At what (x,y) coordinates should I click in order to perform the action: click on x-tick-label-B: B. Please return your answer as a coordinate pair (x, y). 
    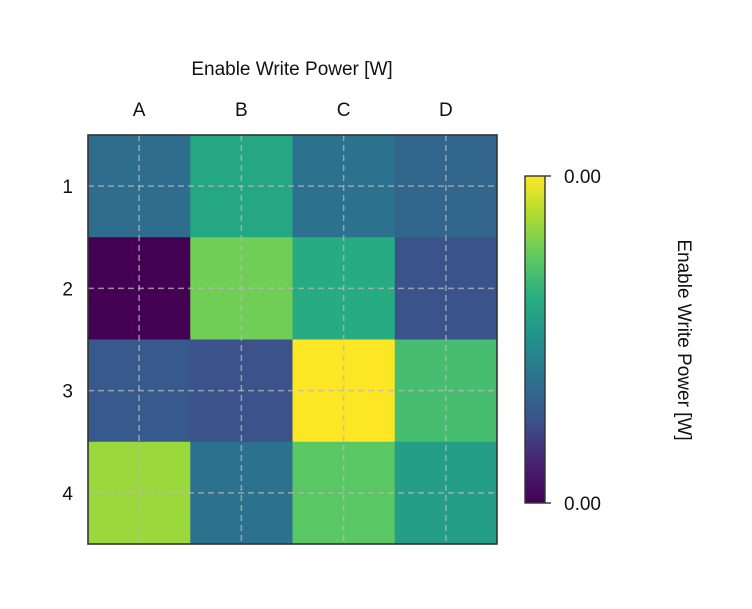
    Looking at the image, I should click on (241, 110).